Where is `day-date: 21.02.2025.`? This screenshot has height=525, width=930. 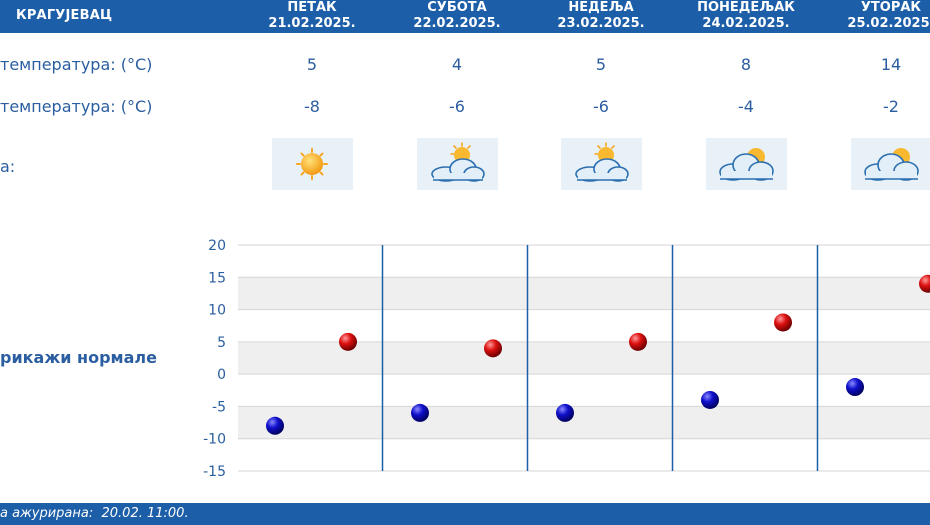
day-date: 21.02.2025. is located at coordinates (312, 23).